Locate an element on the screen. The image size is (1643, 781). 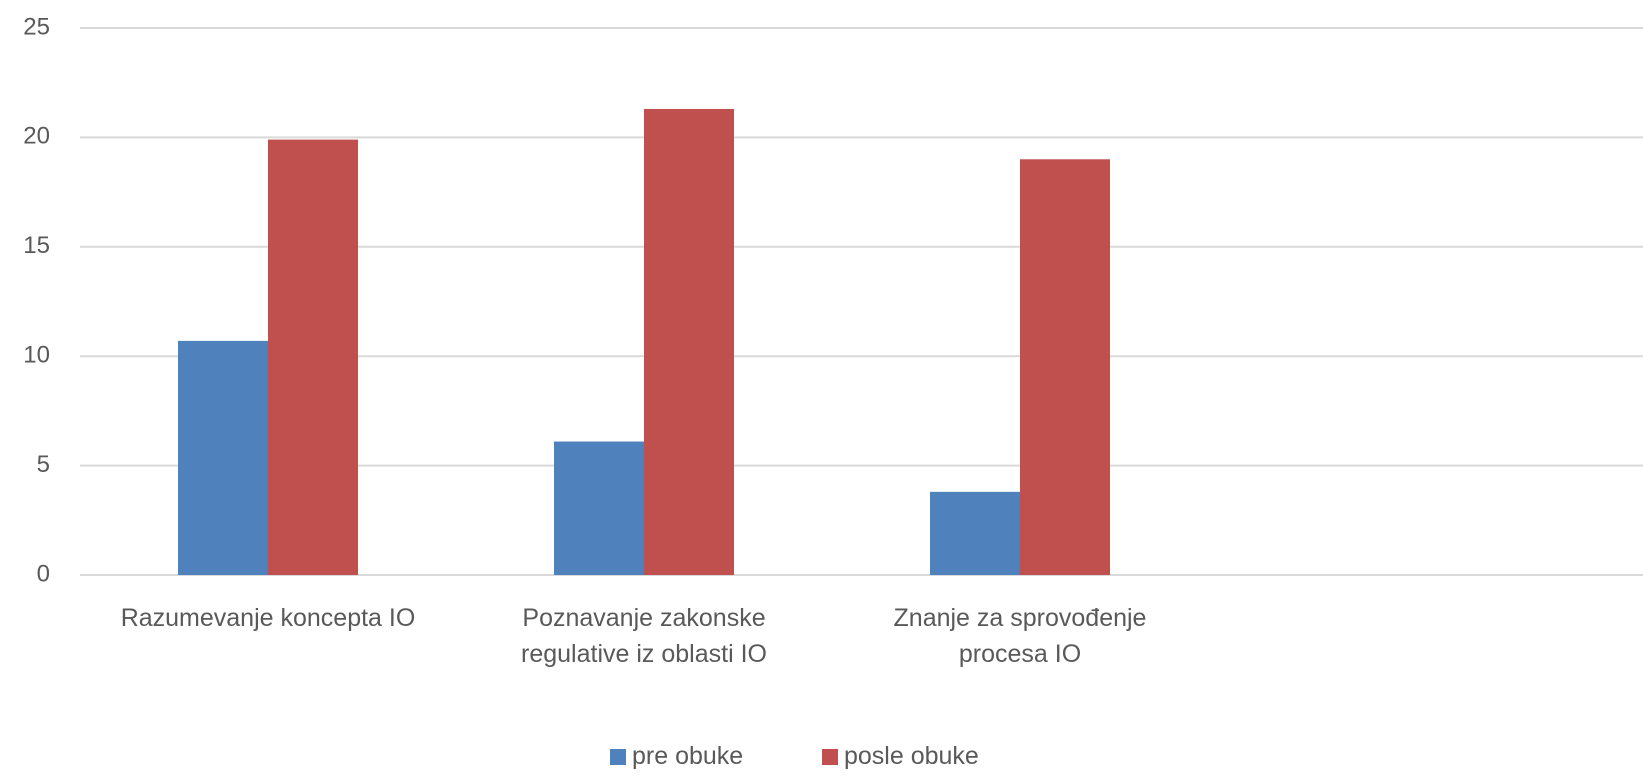
x-tick-label: Razumevanje koncepta IO is located at coordinates (268, 618).